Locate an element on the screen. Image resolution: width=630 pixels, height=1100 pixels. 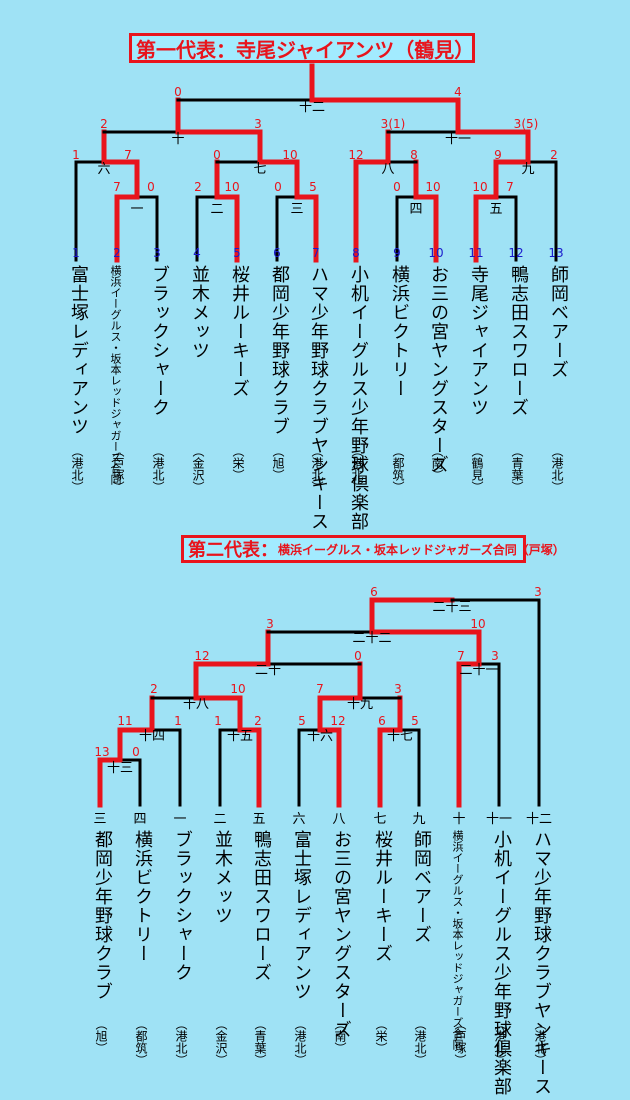
seed-number: 7 is located at coordinates (316, 253).